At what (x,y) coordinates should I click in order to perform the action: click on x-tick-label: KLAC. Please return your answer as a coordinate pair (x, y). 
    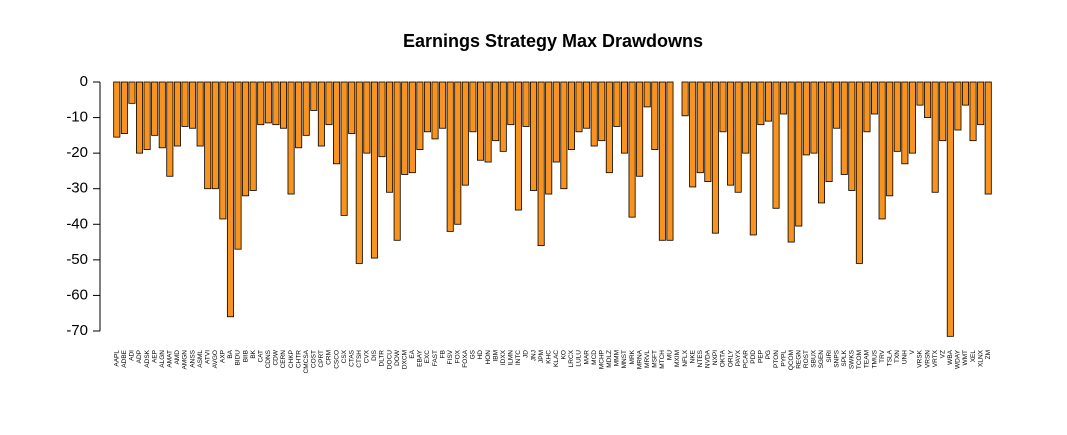
    Looking at the image, I should click on (556, 358).